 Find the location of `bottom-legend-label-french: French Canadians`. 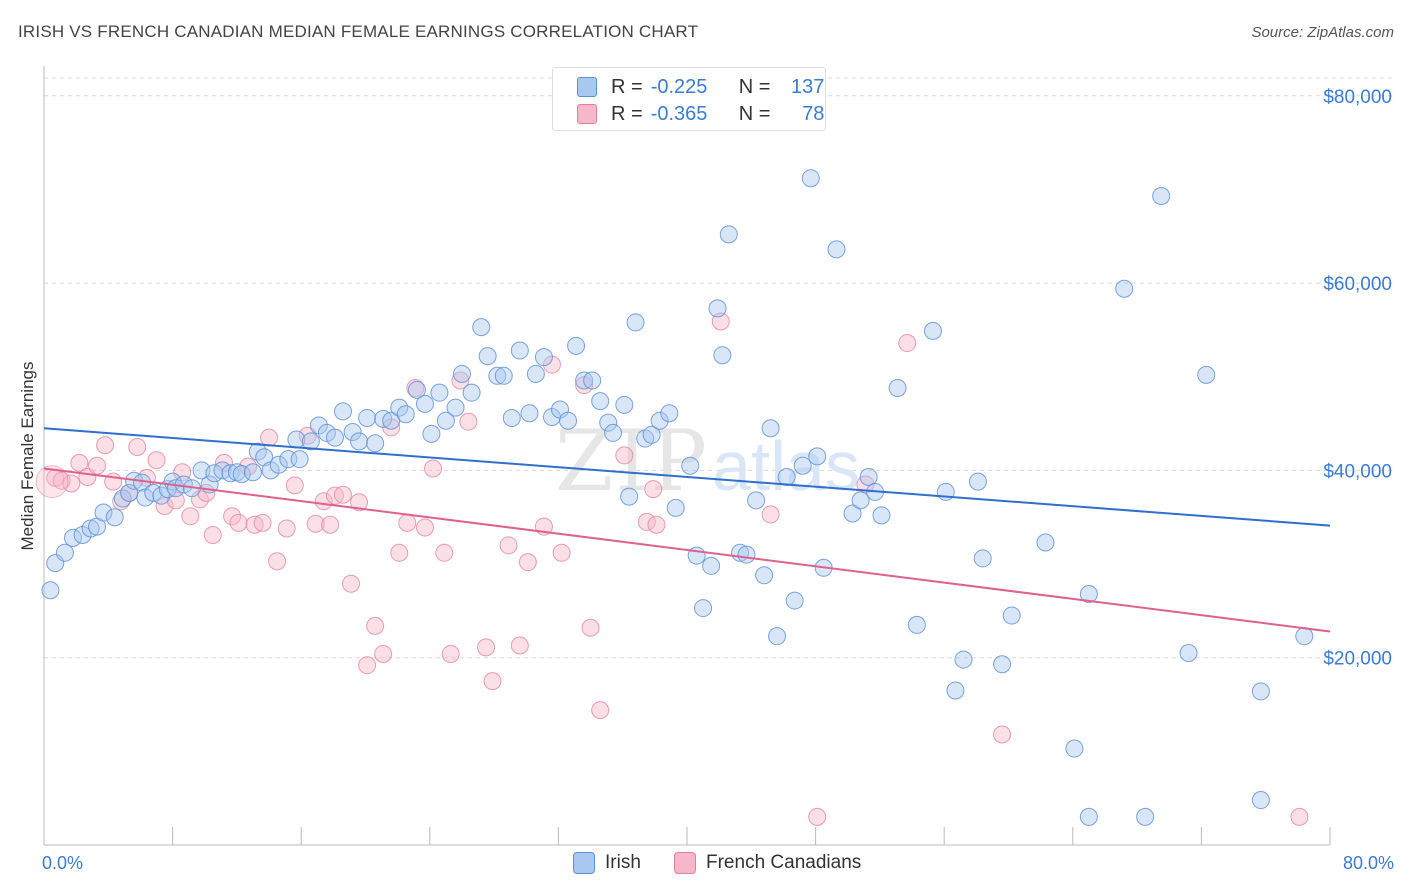

bottom-legend-label-french: French Canadians is located at coordinates (784, 862).